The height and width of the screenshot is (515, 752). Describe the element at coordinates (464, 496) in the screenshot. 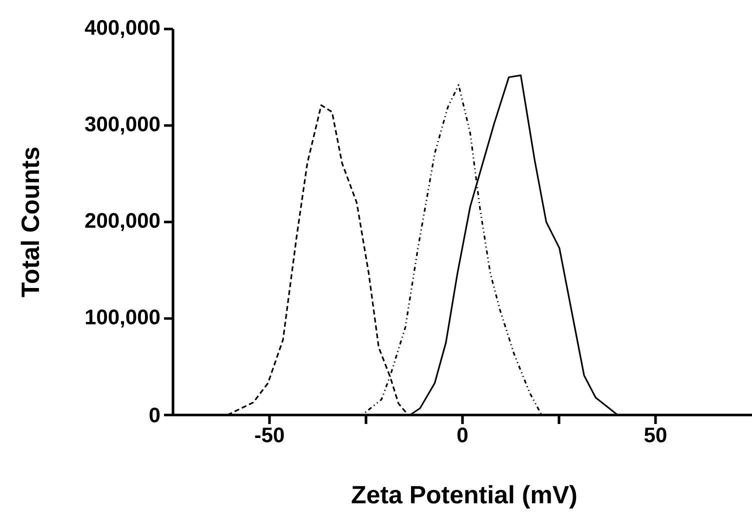

I see `x-axis-title: Zeta Potential (mV)` at that location.